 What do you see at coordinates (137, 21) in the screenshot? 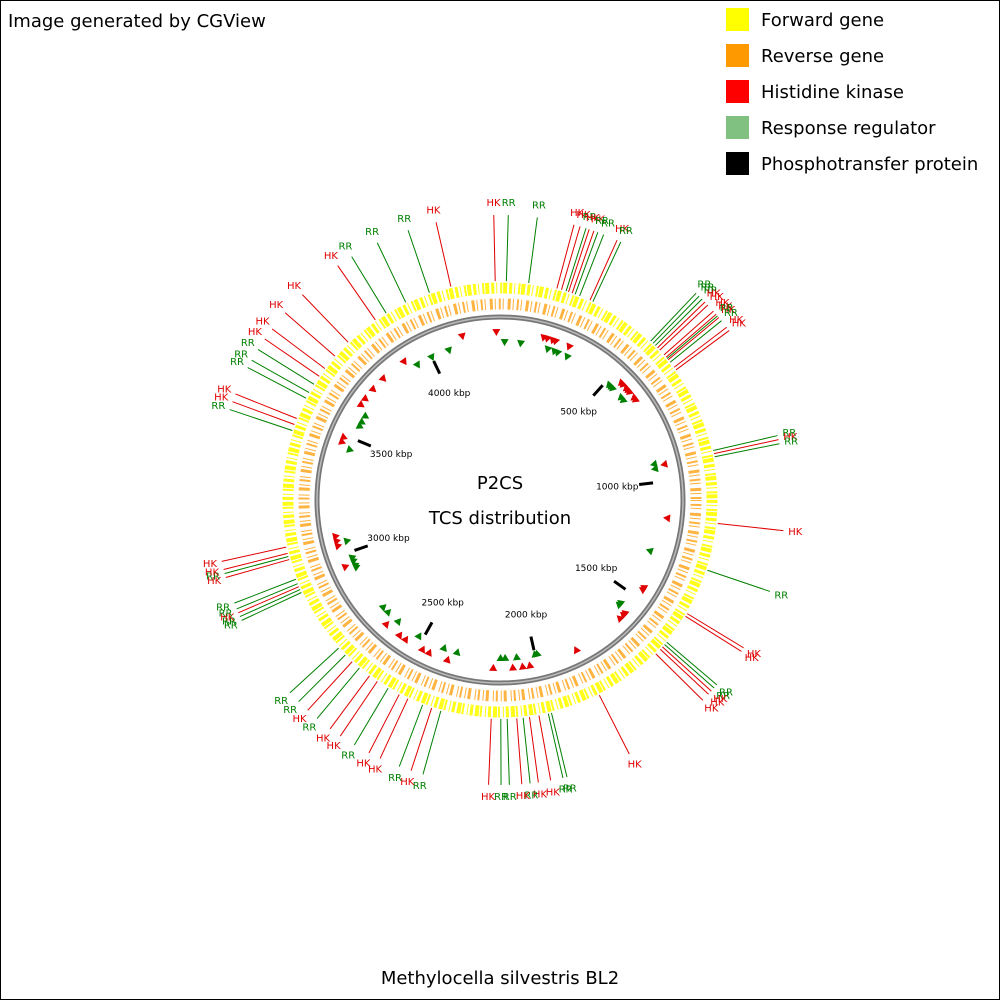
I see `header: Image generated by CGView` at bounding box center [137, 21].